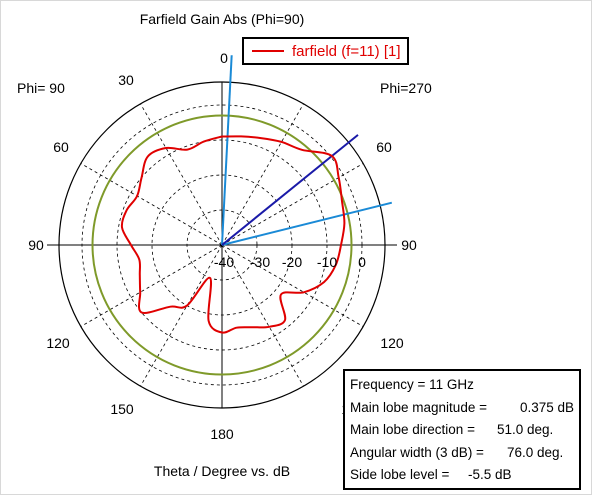  I want to click on chart-legend: farfield (f=11) [1], so click(325, 51).